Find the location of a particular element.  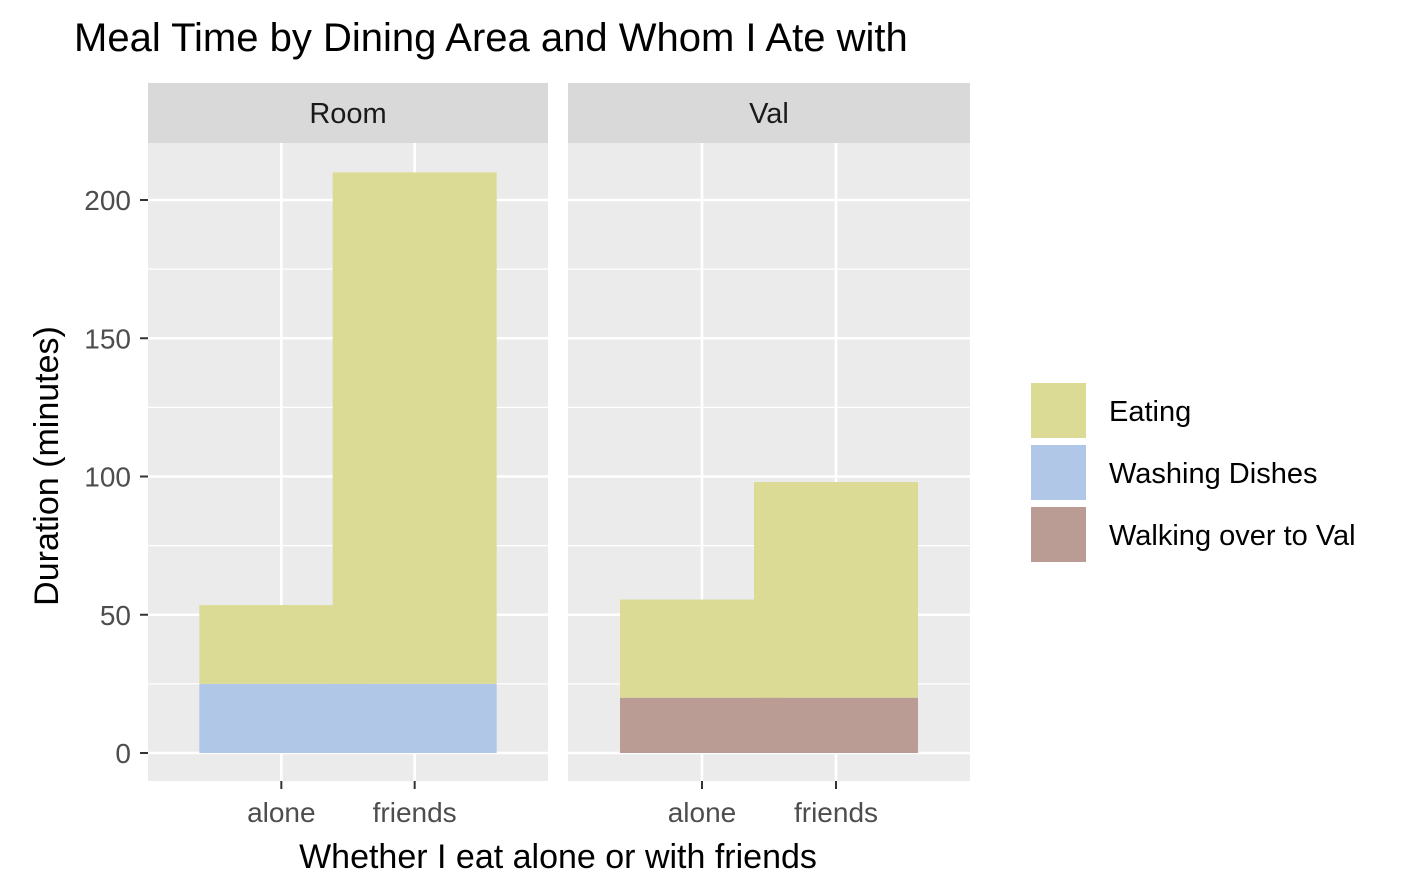

legend: Eating Washing Dishes Walking over to Val is located at coordinates (1192, 472).